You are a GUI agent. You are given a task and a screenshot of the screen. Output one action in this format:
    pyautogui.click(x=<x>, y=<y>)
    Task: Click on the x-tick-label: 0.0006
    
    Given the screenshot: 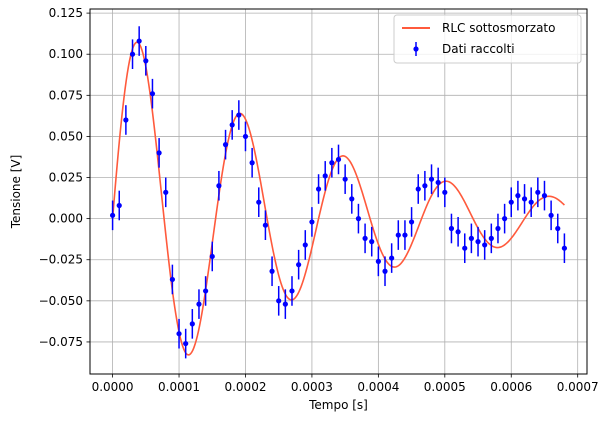 What is the action you would take?
    pyautogui.click(x=511, y=387)
    